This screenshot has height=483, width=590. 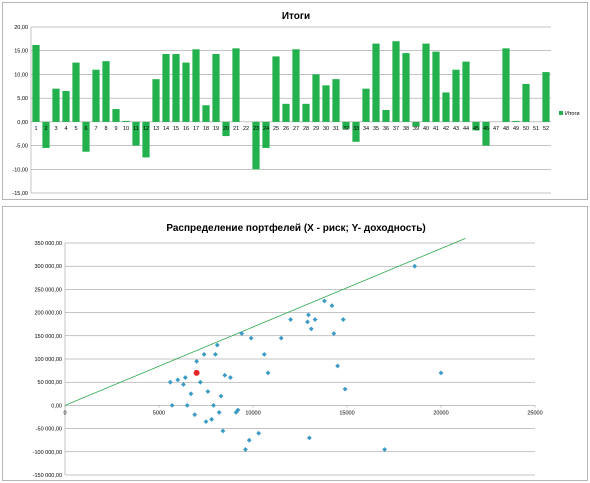 What do you see at coordinates (440, 413) in the screenshot?
I see `scatter-x-tick-label: 20000` at bounding box center [440, 413].